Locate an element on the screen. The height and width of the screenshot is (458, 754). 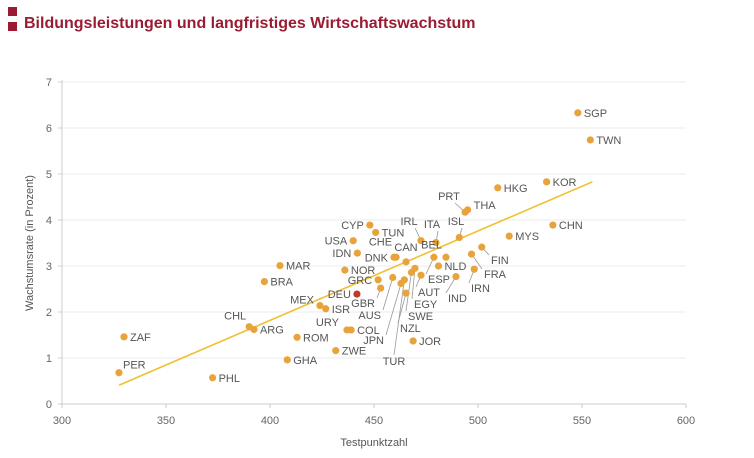
point-label-jpn: JPN is located at coordinates (373, 341).